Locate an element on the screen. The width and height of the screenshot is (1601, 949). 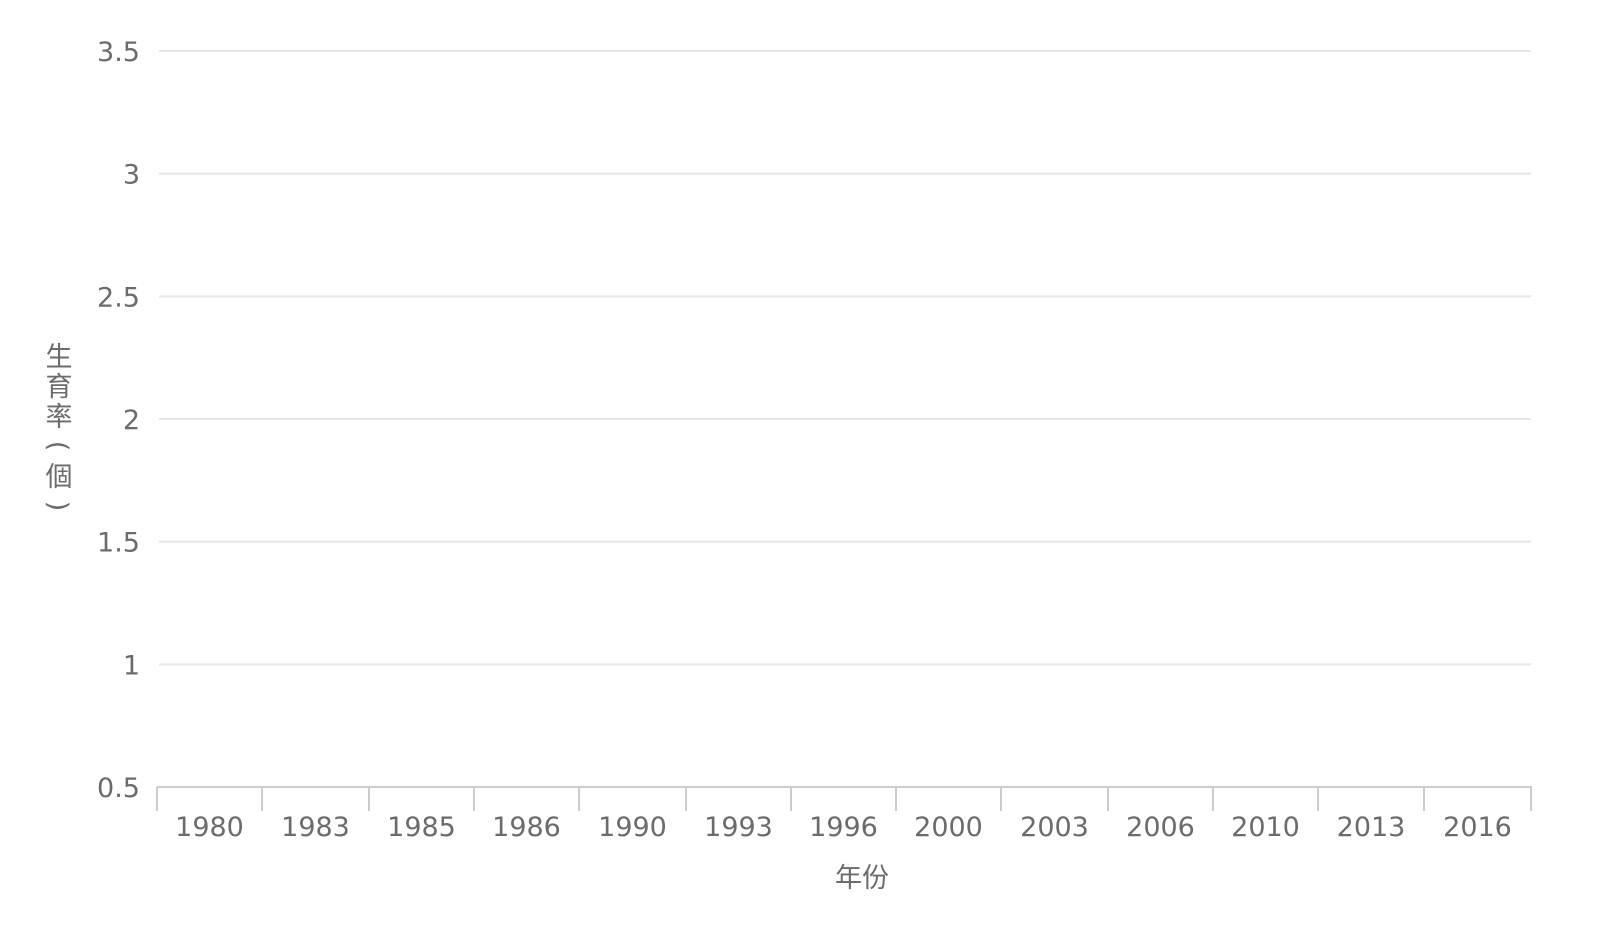
y-axis-title-char: ) is located at coordinates (57, 506).